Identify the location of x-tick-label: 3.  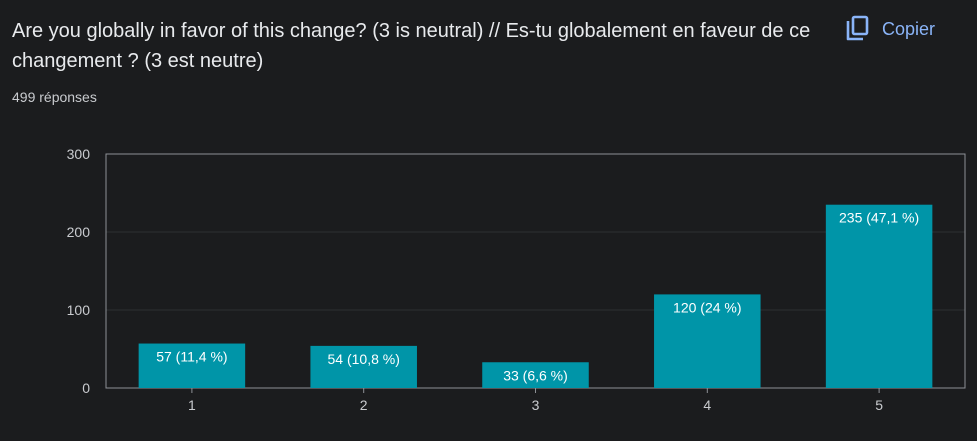
(536, 405).